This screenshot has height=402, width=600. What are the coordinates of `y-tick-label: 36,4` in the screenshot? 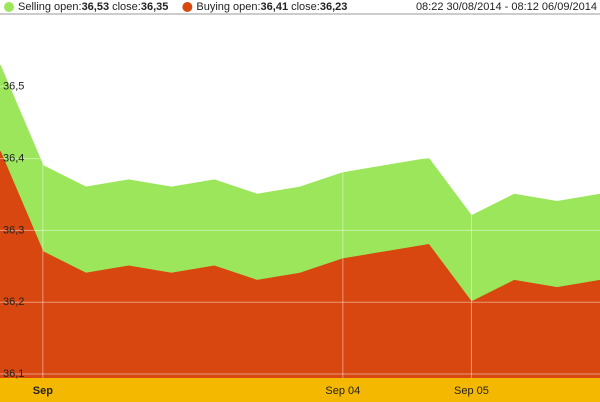 It's located at (13, 159).